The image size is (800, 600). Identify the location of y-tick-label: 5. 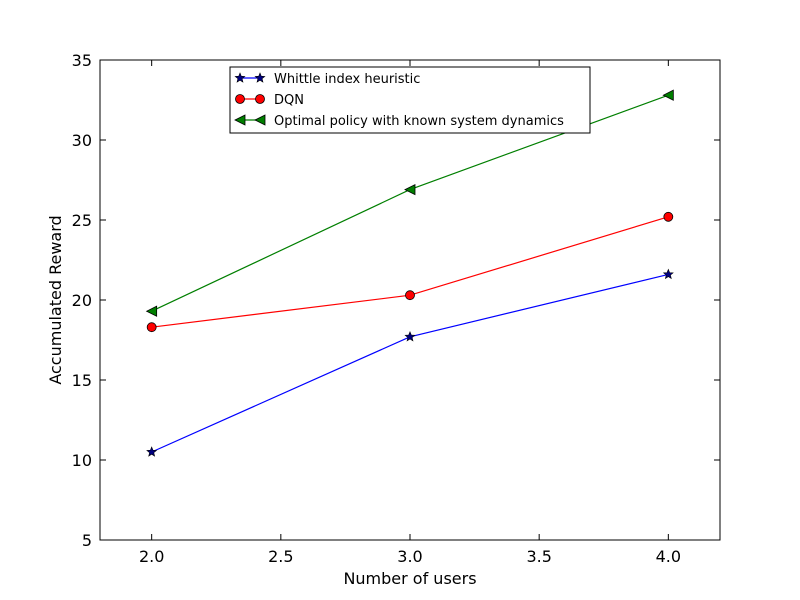
(87, 540).